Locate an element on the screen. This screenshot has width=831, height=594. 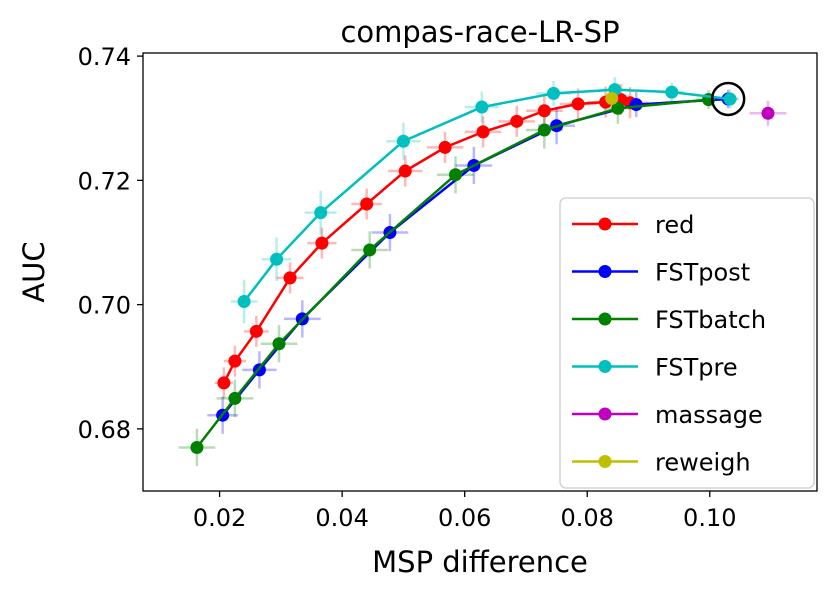
data-point-FSTpost is located at coordinates (636, 105).